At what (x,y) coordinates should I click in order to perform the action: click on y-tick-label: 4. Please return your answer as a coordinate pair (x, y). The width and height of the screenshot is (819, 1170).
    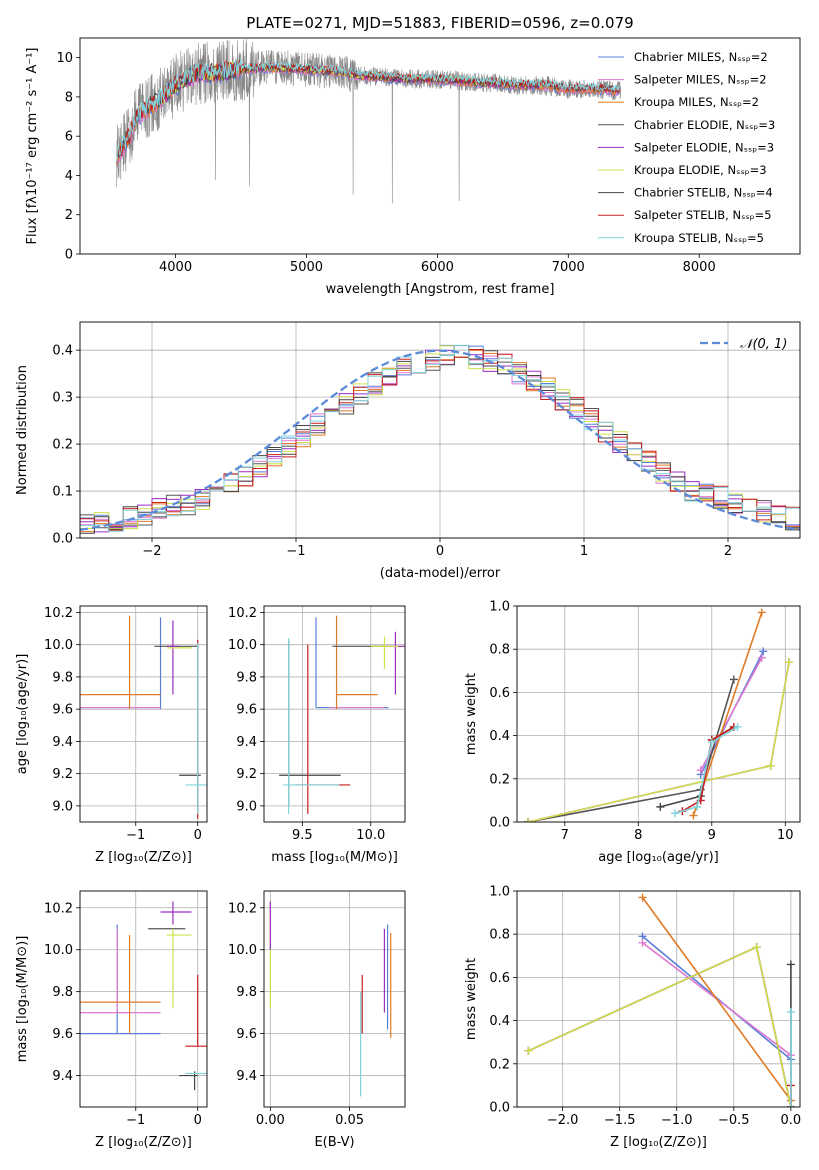
    Looking at the image, I should click on (69, 176).